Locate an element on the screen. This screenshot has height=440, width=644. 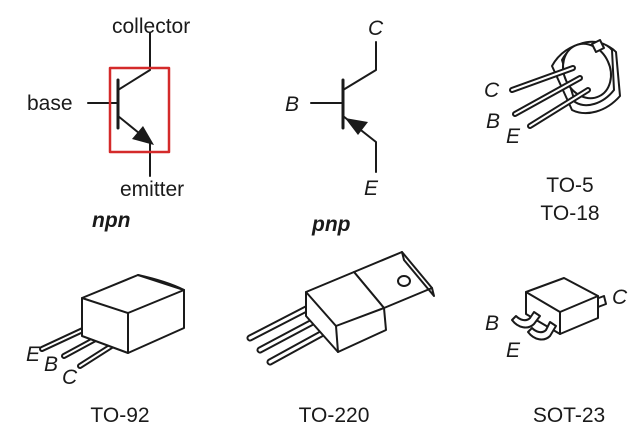
sot23-pin-c: C is located at coordinates (620, 297).